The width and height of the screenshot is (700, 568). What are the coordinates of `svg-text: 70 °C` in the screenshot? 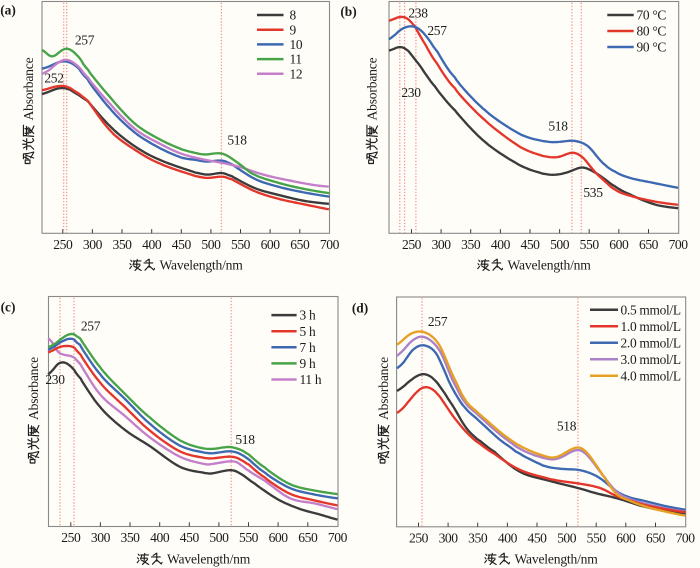 It's located at (652, 15).